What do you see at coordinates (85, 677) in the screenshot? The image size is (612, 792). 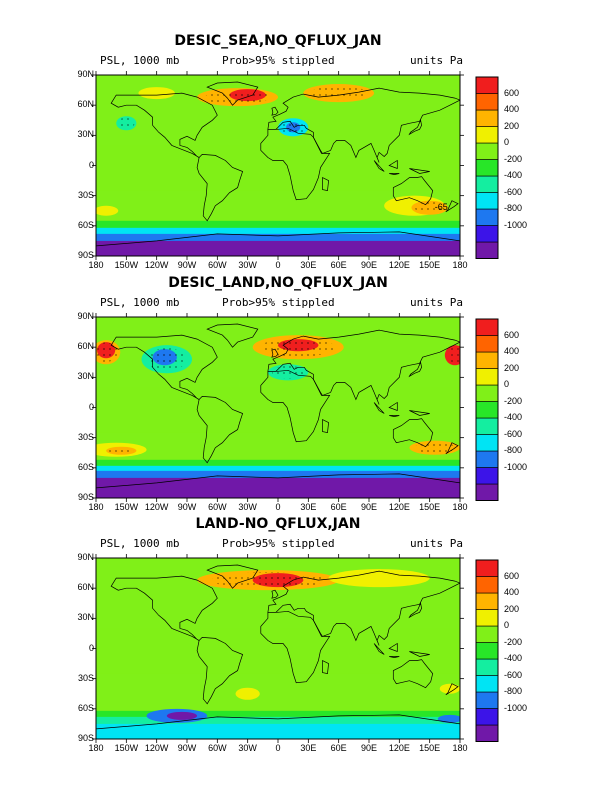 I see `lat-tick-label: 30S` at bounding box center [85, 677].